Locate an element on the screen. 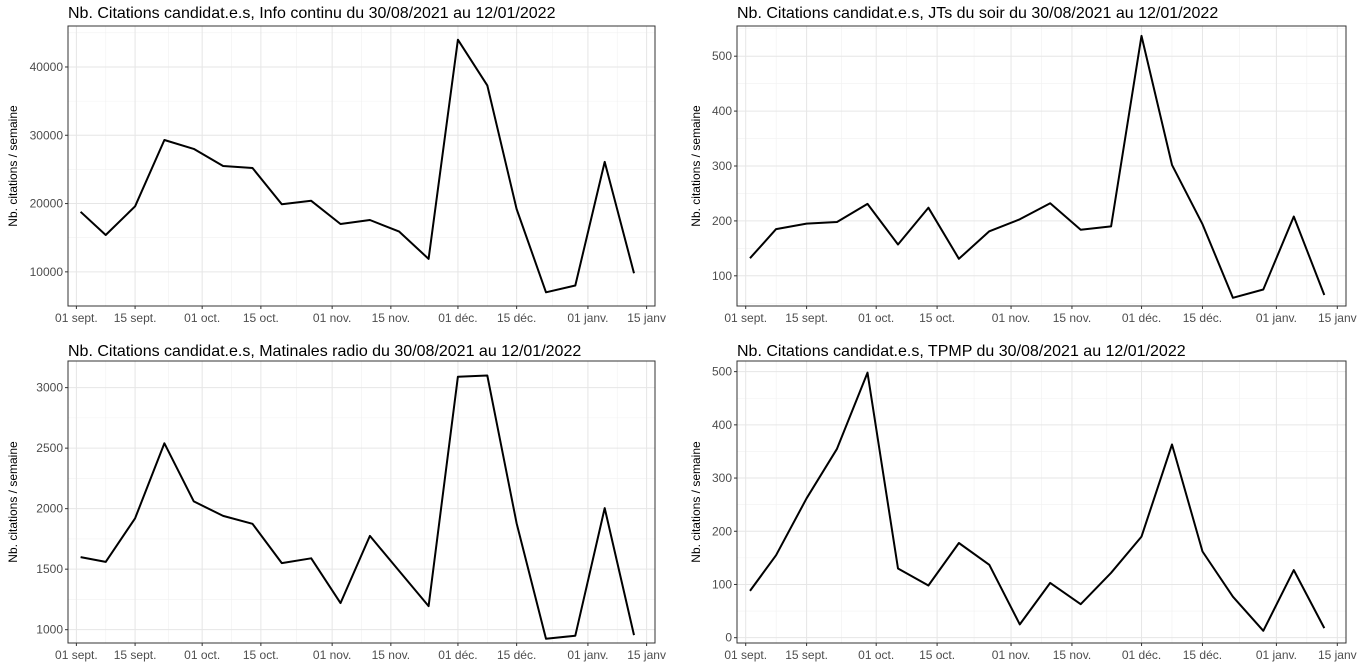 This screenshot has width=1357, height=666. y-tick-label: 2000 is located at coordinates (49, 509).